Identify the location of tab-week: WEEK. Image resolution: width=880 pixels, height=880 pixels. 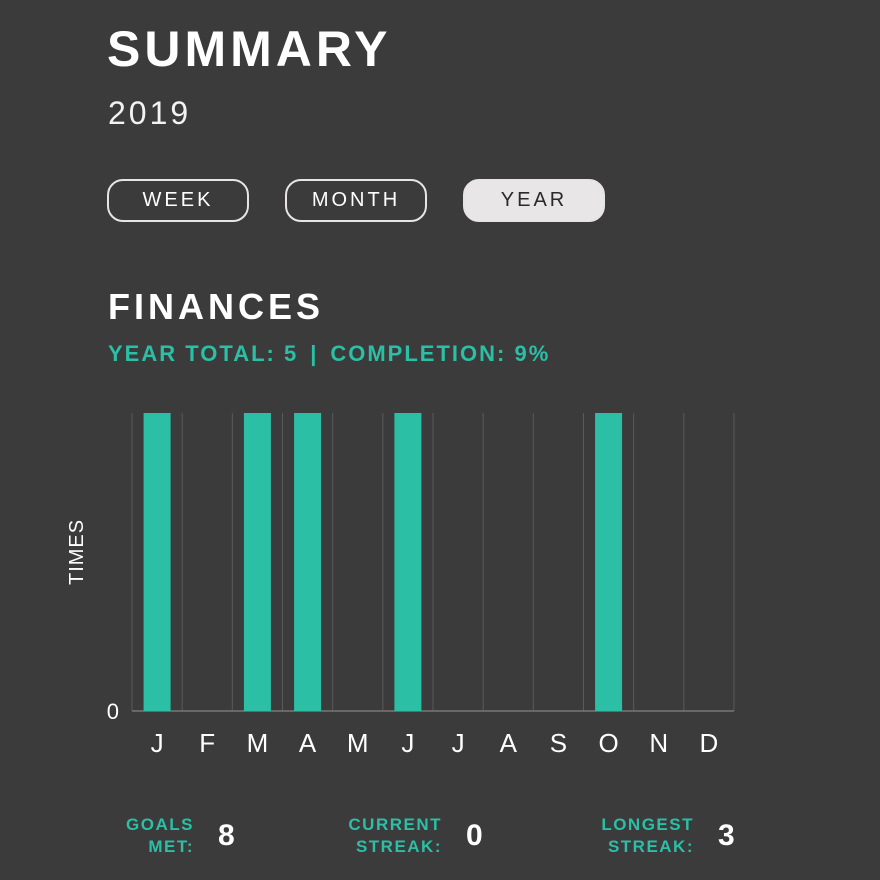
(178, 200).